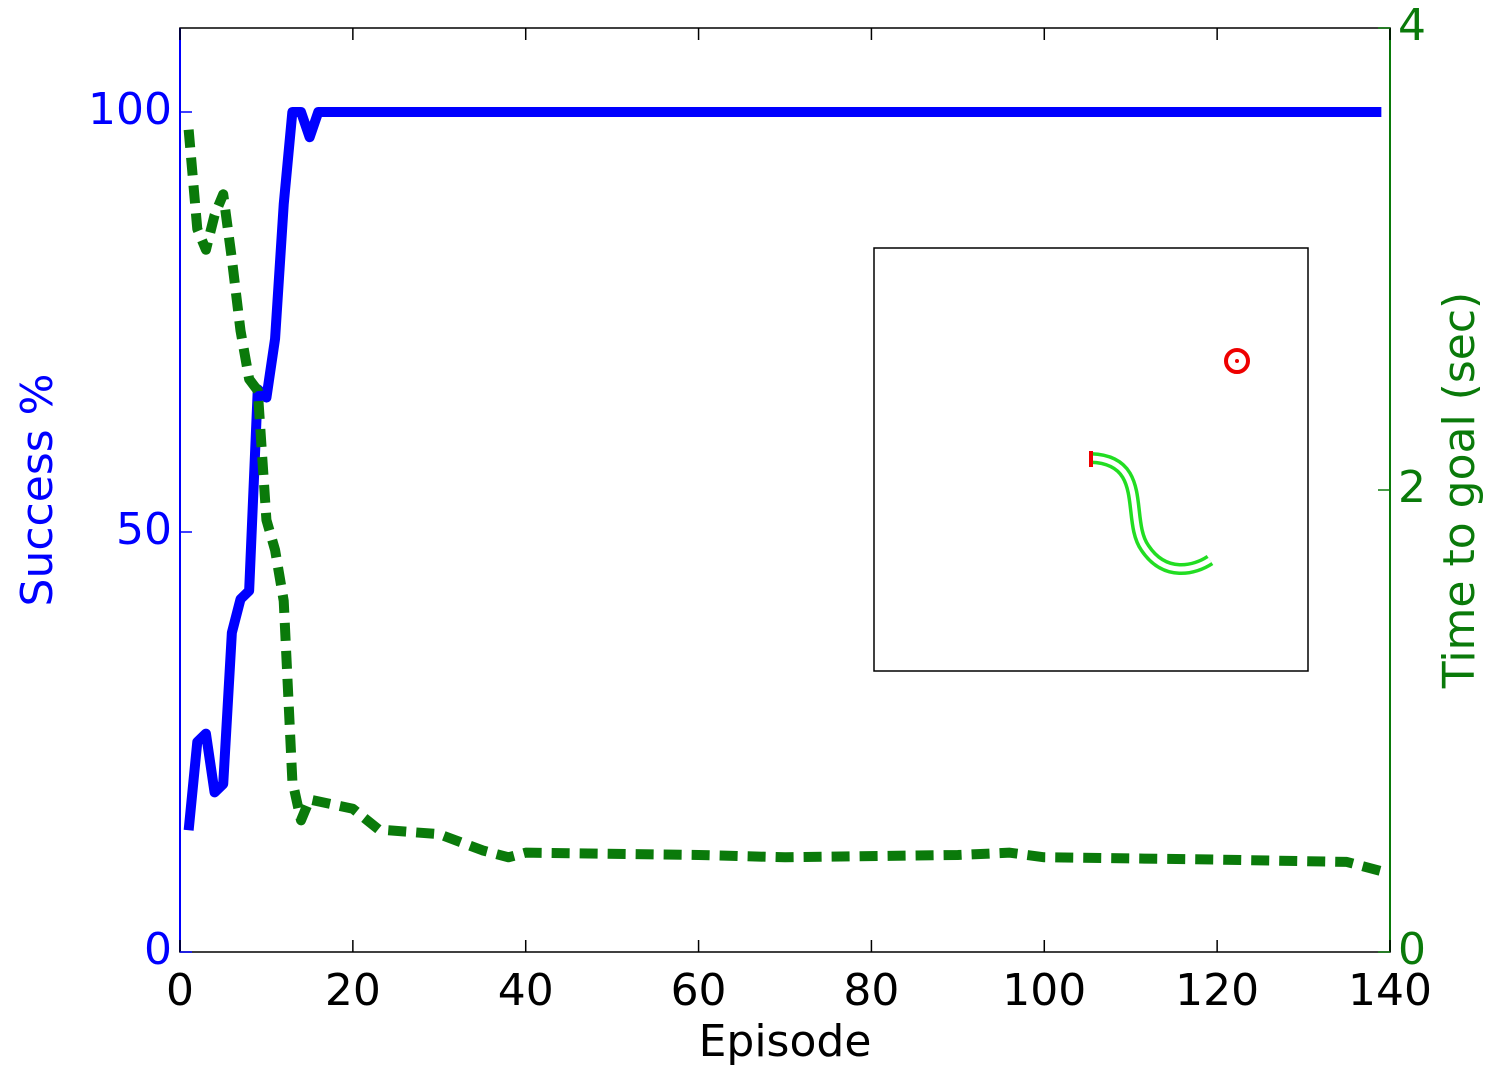  What do you see at coordinates (1390, 990) in the screenshot?
I see `x-tick-label: 140` at bounding box center [1390, 990].